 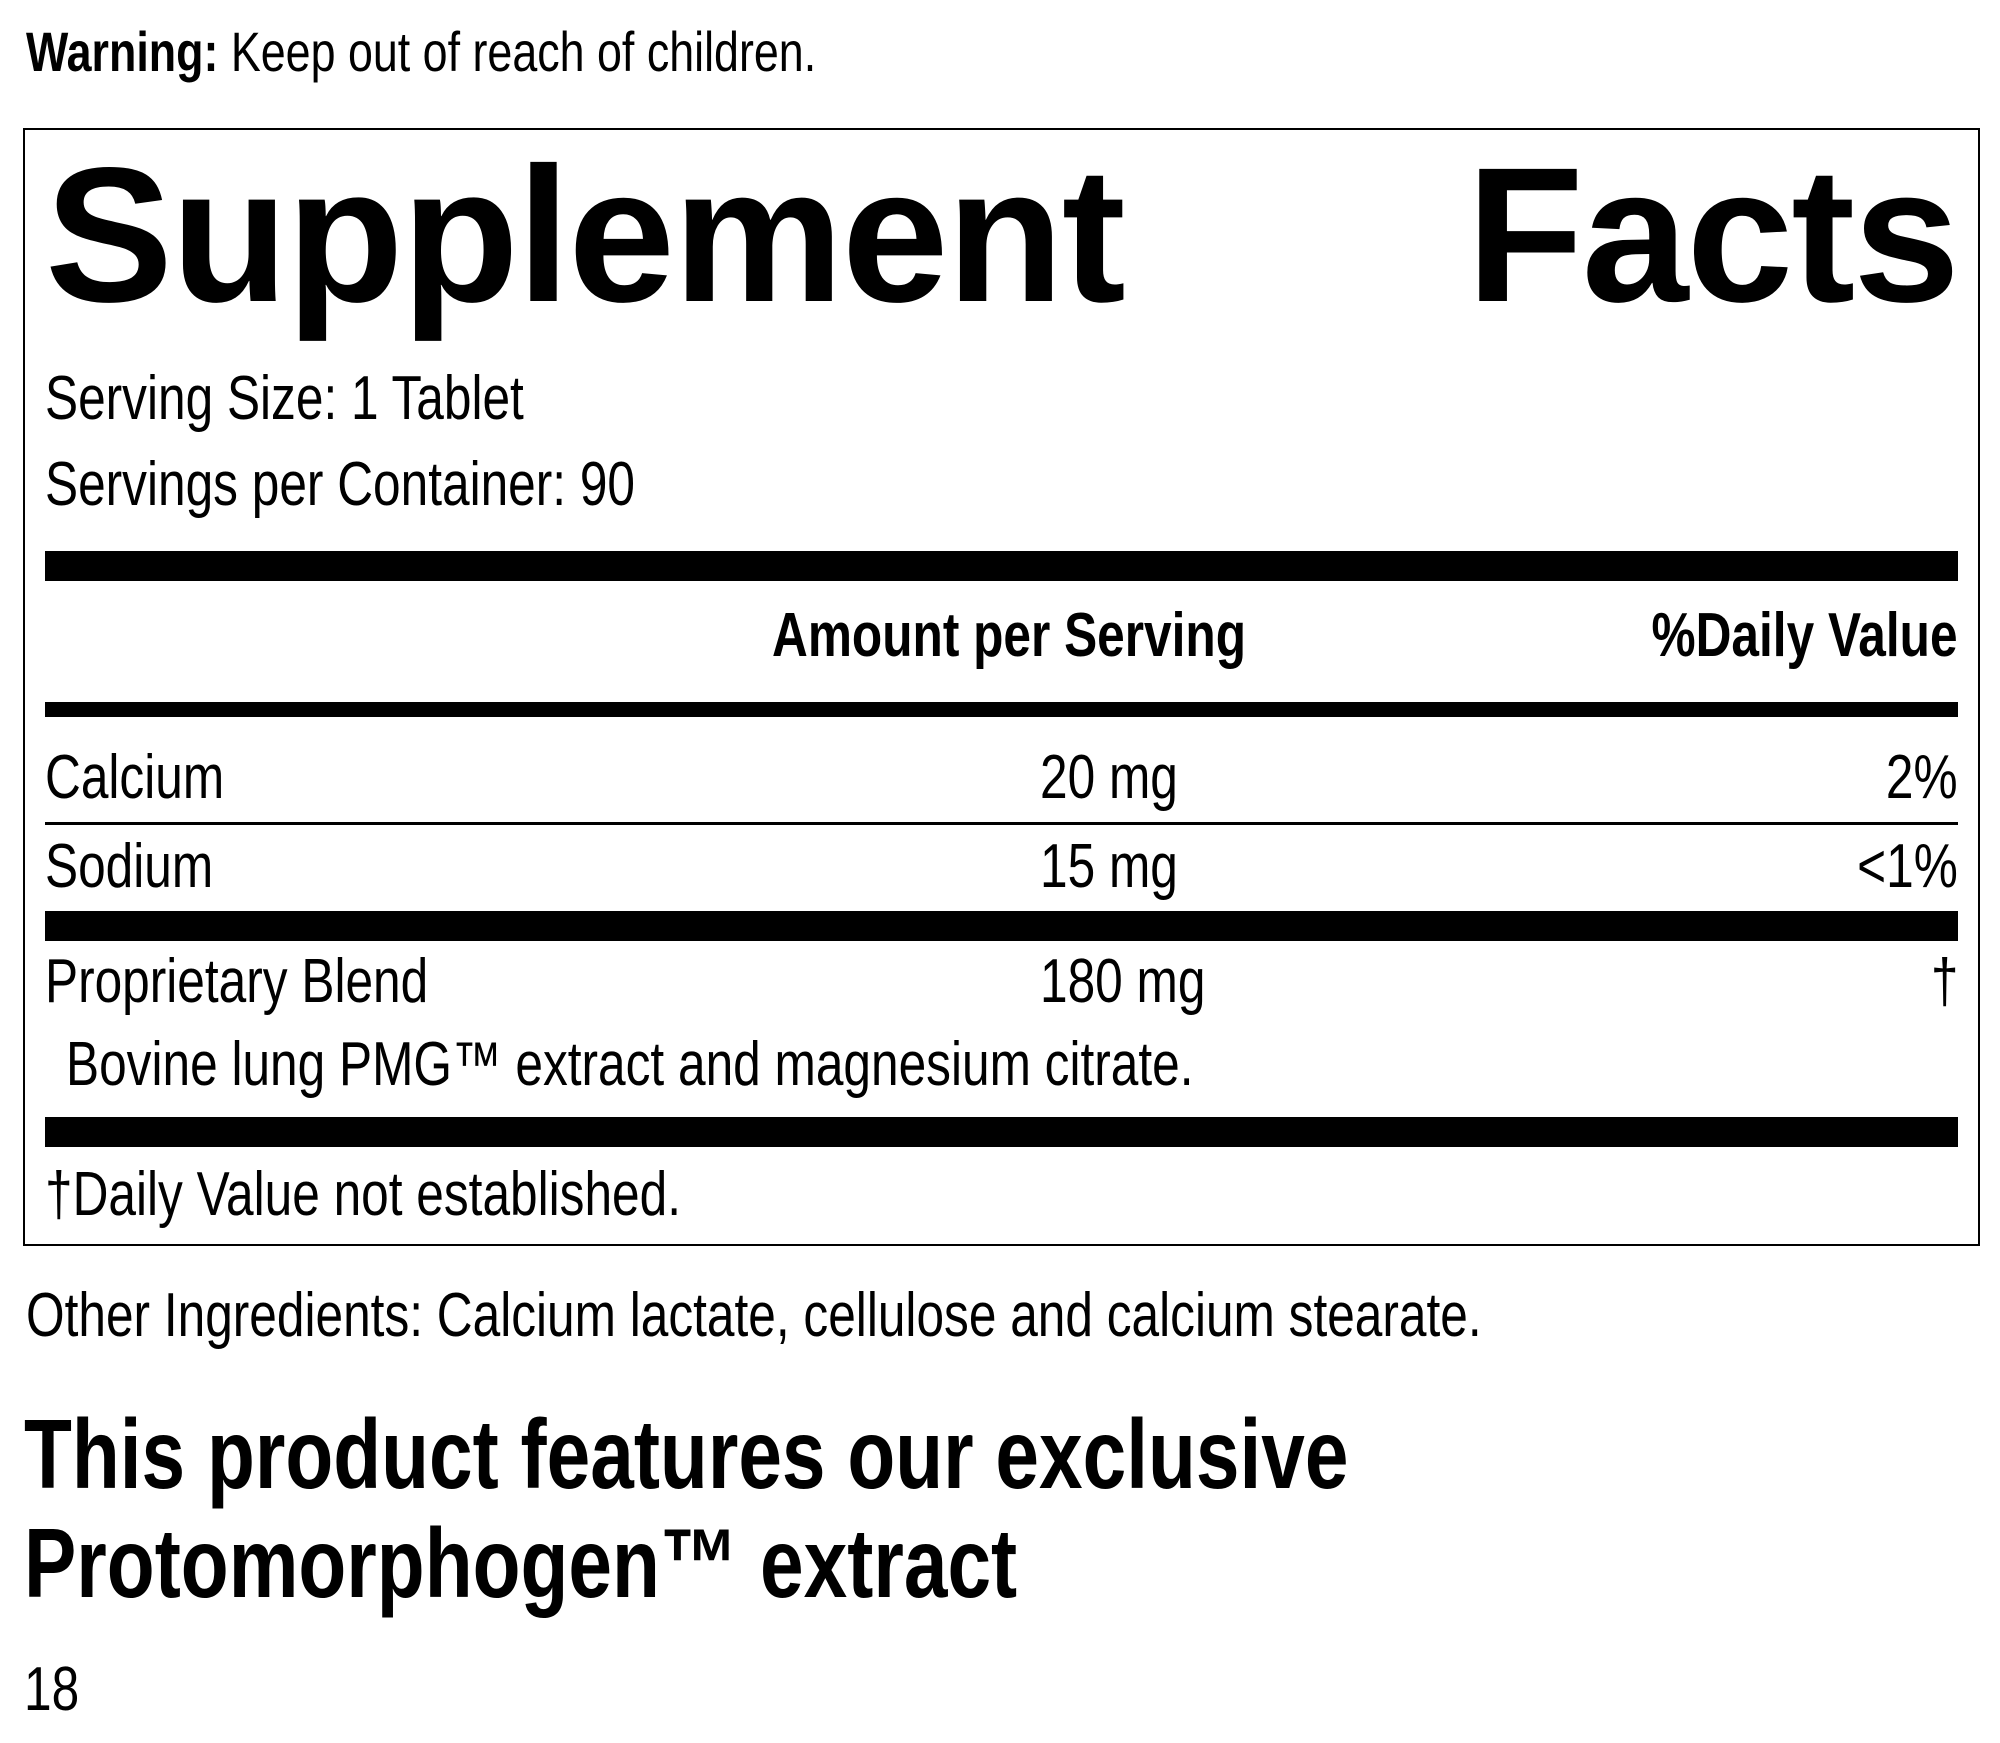 What do you see at coordinates (1001, 823) in the screenshot?
I see `divider-thin` at bounding box center [1001, 823].